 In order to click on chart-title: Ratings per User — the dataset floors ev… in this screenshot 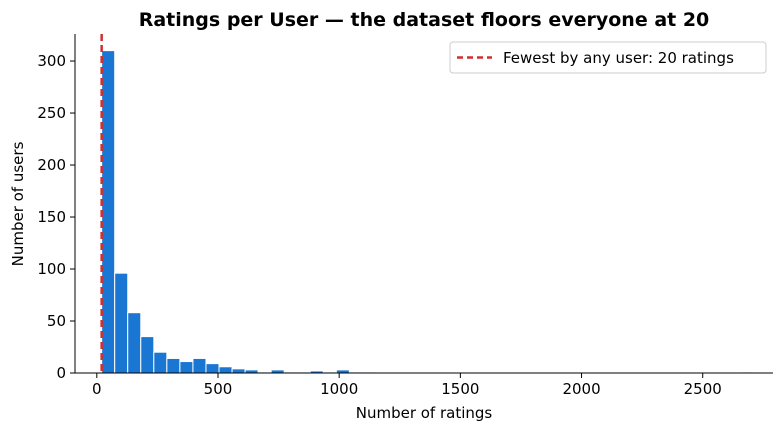, I will do `click(424, 20)`.